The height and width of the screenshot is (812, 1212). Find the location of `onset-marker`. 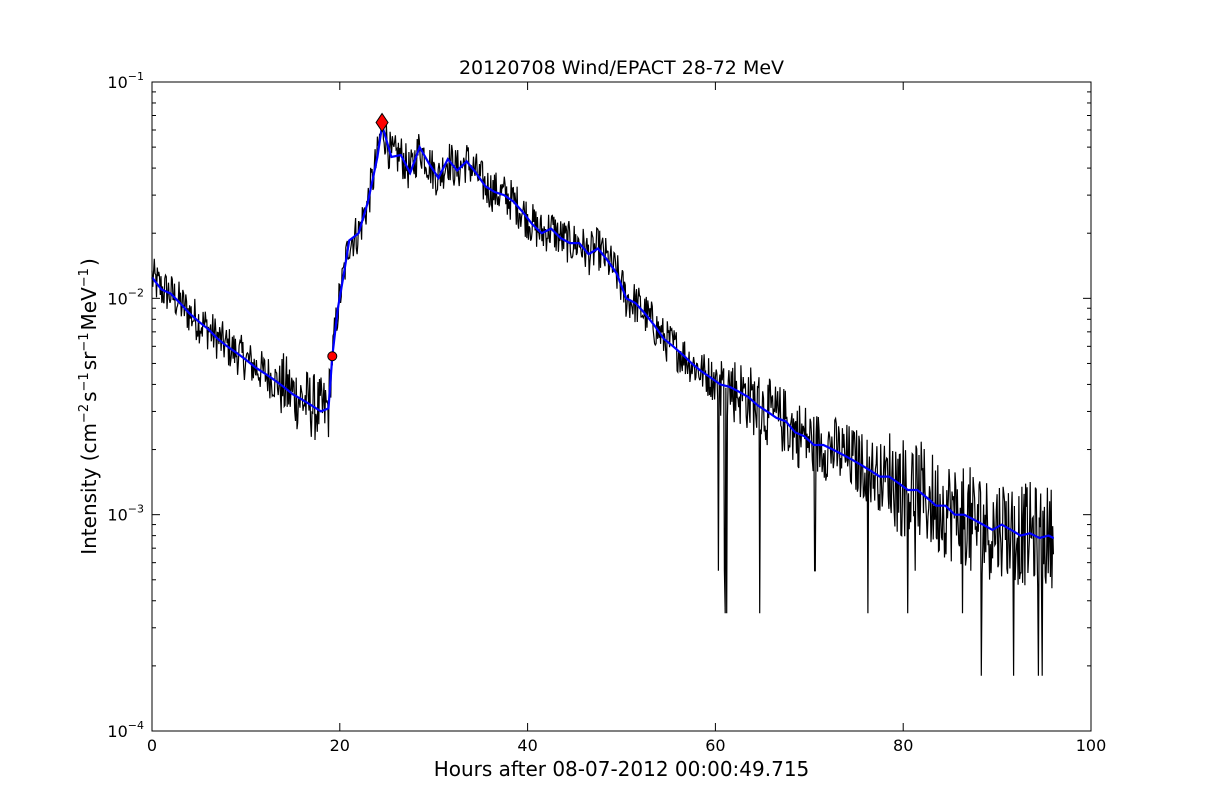

onset-marker is located at coordinates (332, 356).